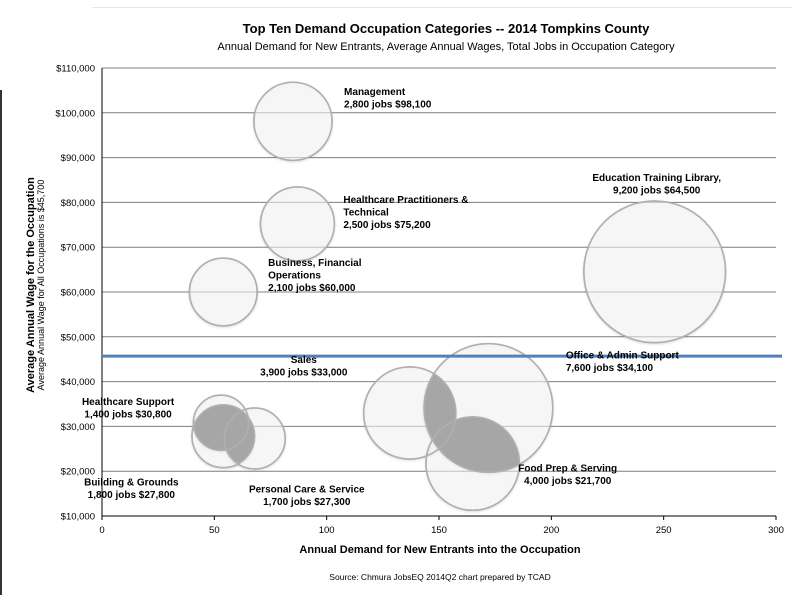 This screenshot has height=595, width=792. Describe the element at coordinates (78, 293) in the screenshot. I see `y-tick-label: $60,000` at that location.